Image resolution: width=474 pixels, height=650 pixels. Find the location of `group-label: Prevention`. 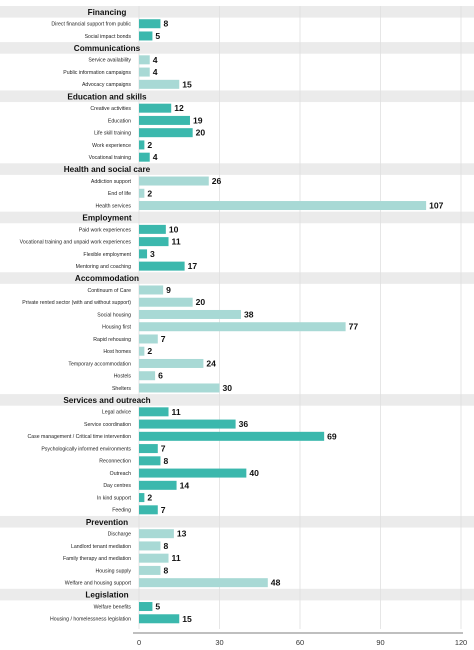

group-label: Prevention is located at coordinates (107, 522).